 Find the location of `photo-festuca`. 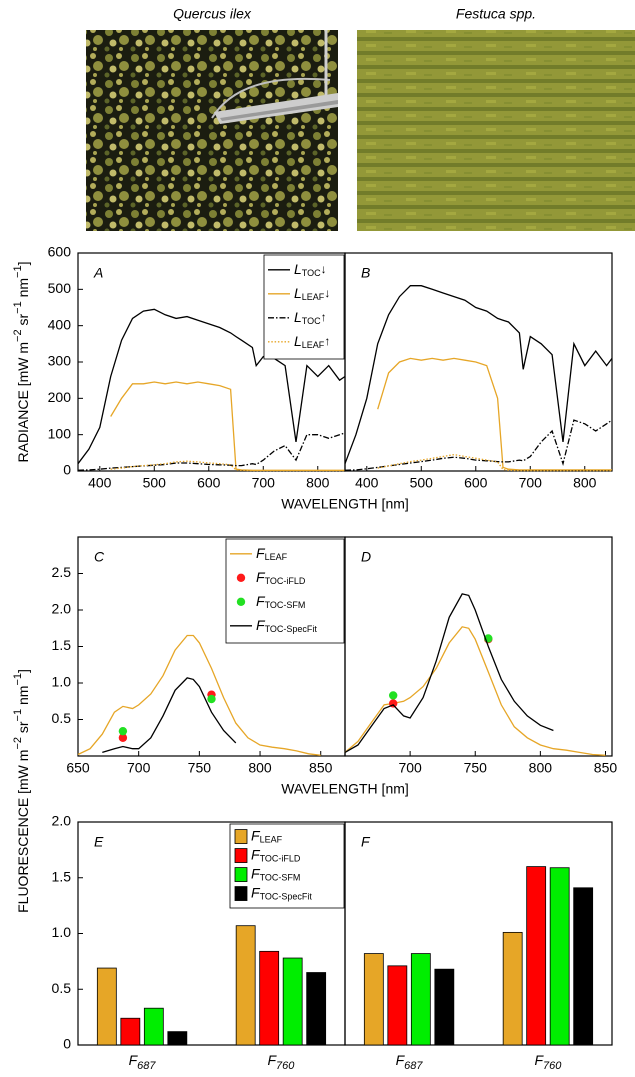

photo-festuca is located at coordinates (496, 130).